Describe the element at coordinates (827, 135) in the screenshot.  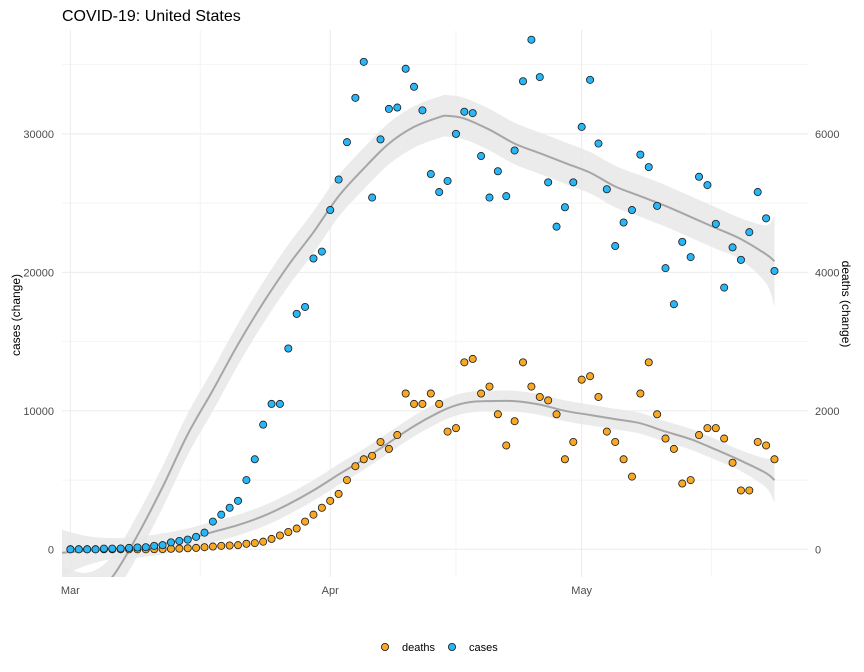
I see `y2-tick-label: 6000` at that location.